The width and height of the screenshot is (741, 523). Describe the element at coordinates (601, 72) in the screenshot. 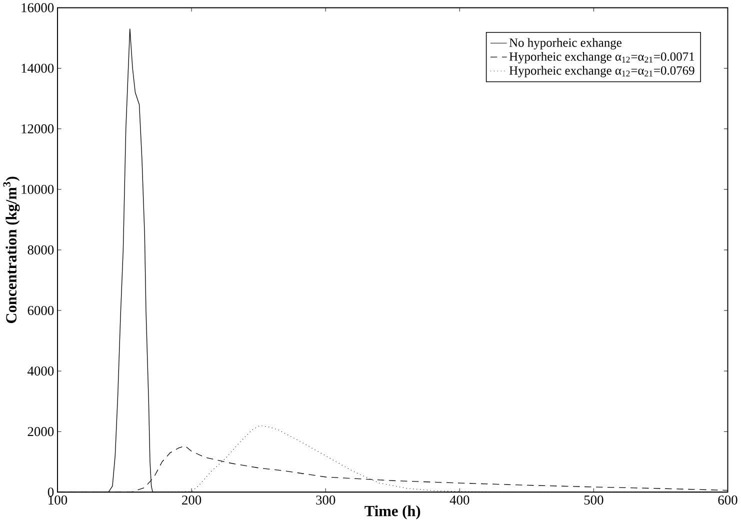

I see `legend-label: Hyporheic exchange α$_{12}$=α$_{21}$=0.0769` at that location.